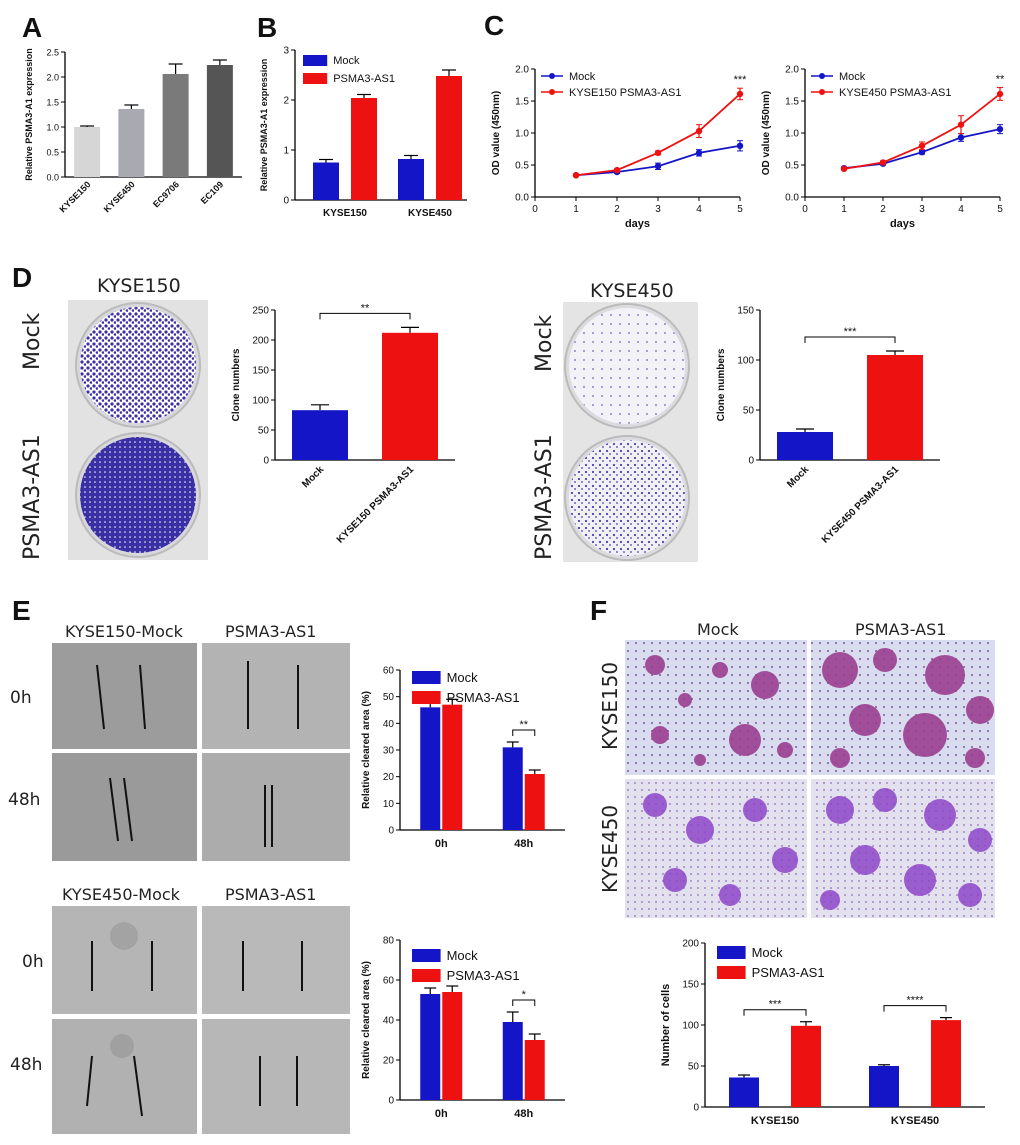  Describe the element at coordinates (52, 178) in the screenshot. I see `y-tick-label: 0.0` at that location.